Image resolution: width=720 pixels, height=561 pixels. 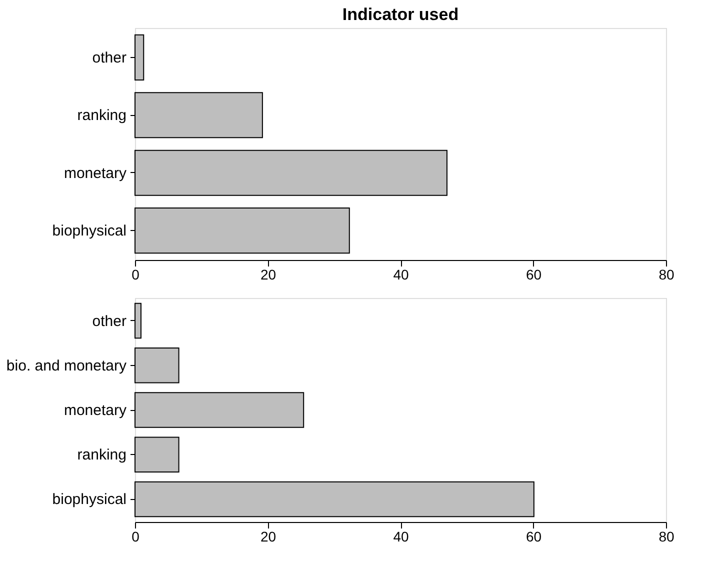 I want to click on chart-title: Indicator used, so click(x=400, y=14).